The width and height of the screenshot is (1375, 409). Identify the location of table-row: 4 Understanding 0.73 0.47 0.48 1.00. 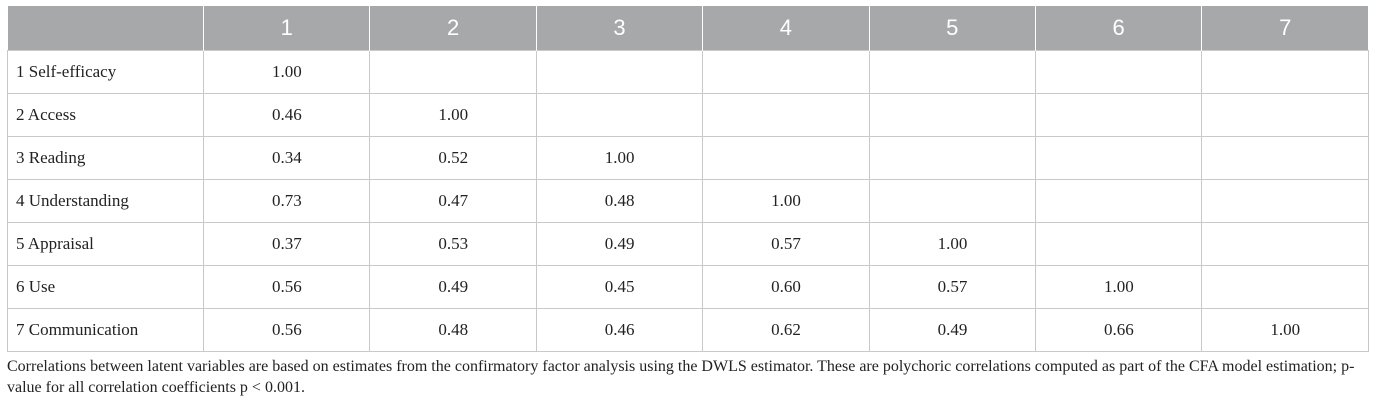
(688, 201).